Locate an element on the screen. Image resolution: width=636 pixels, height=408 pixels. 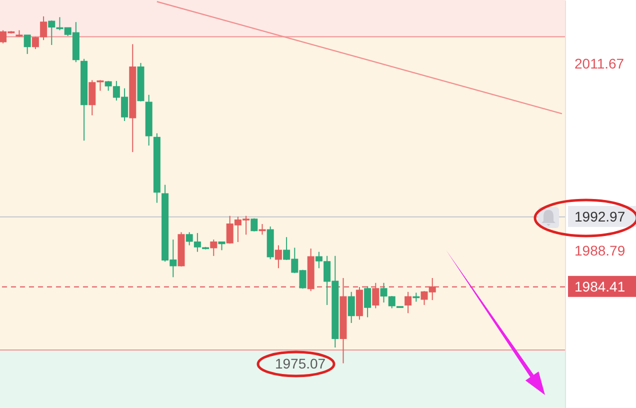
y-tick-label: 1988.79 is located at coordinates (600, 250).